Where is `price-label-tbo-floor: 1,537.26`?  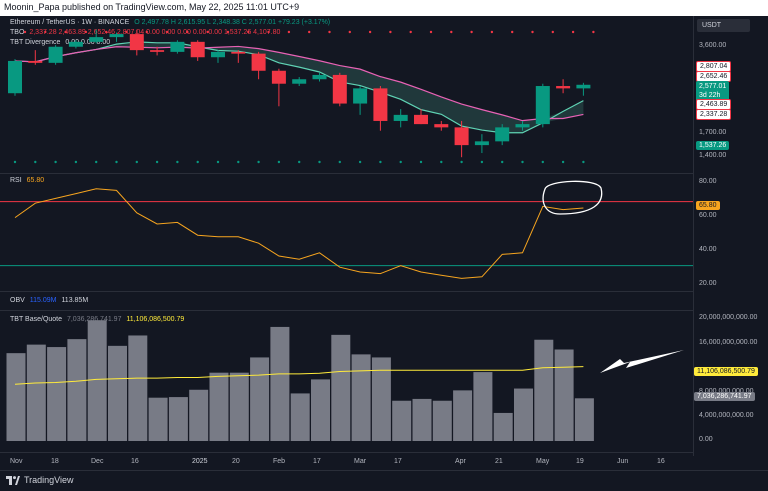
price-label-tbo-floor: 1,537.26 is located at coordinates (713, 145).